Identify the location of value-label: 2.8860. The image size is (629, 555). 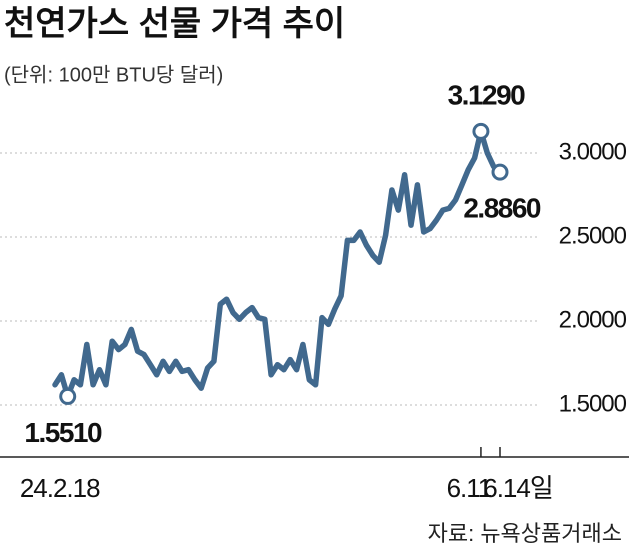
(502, 208).